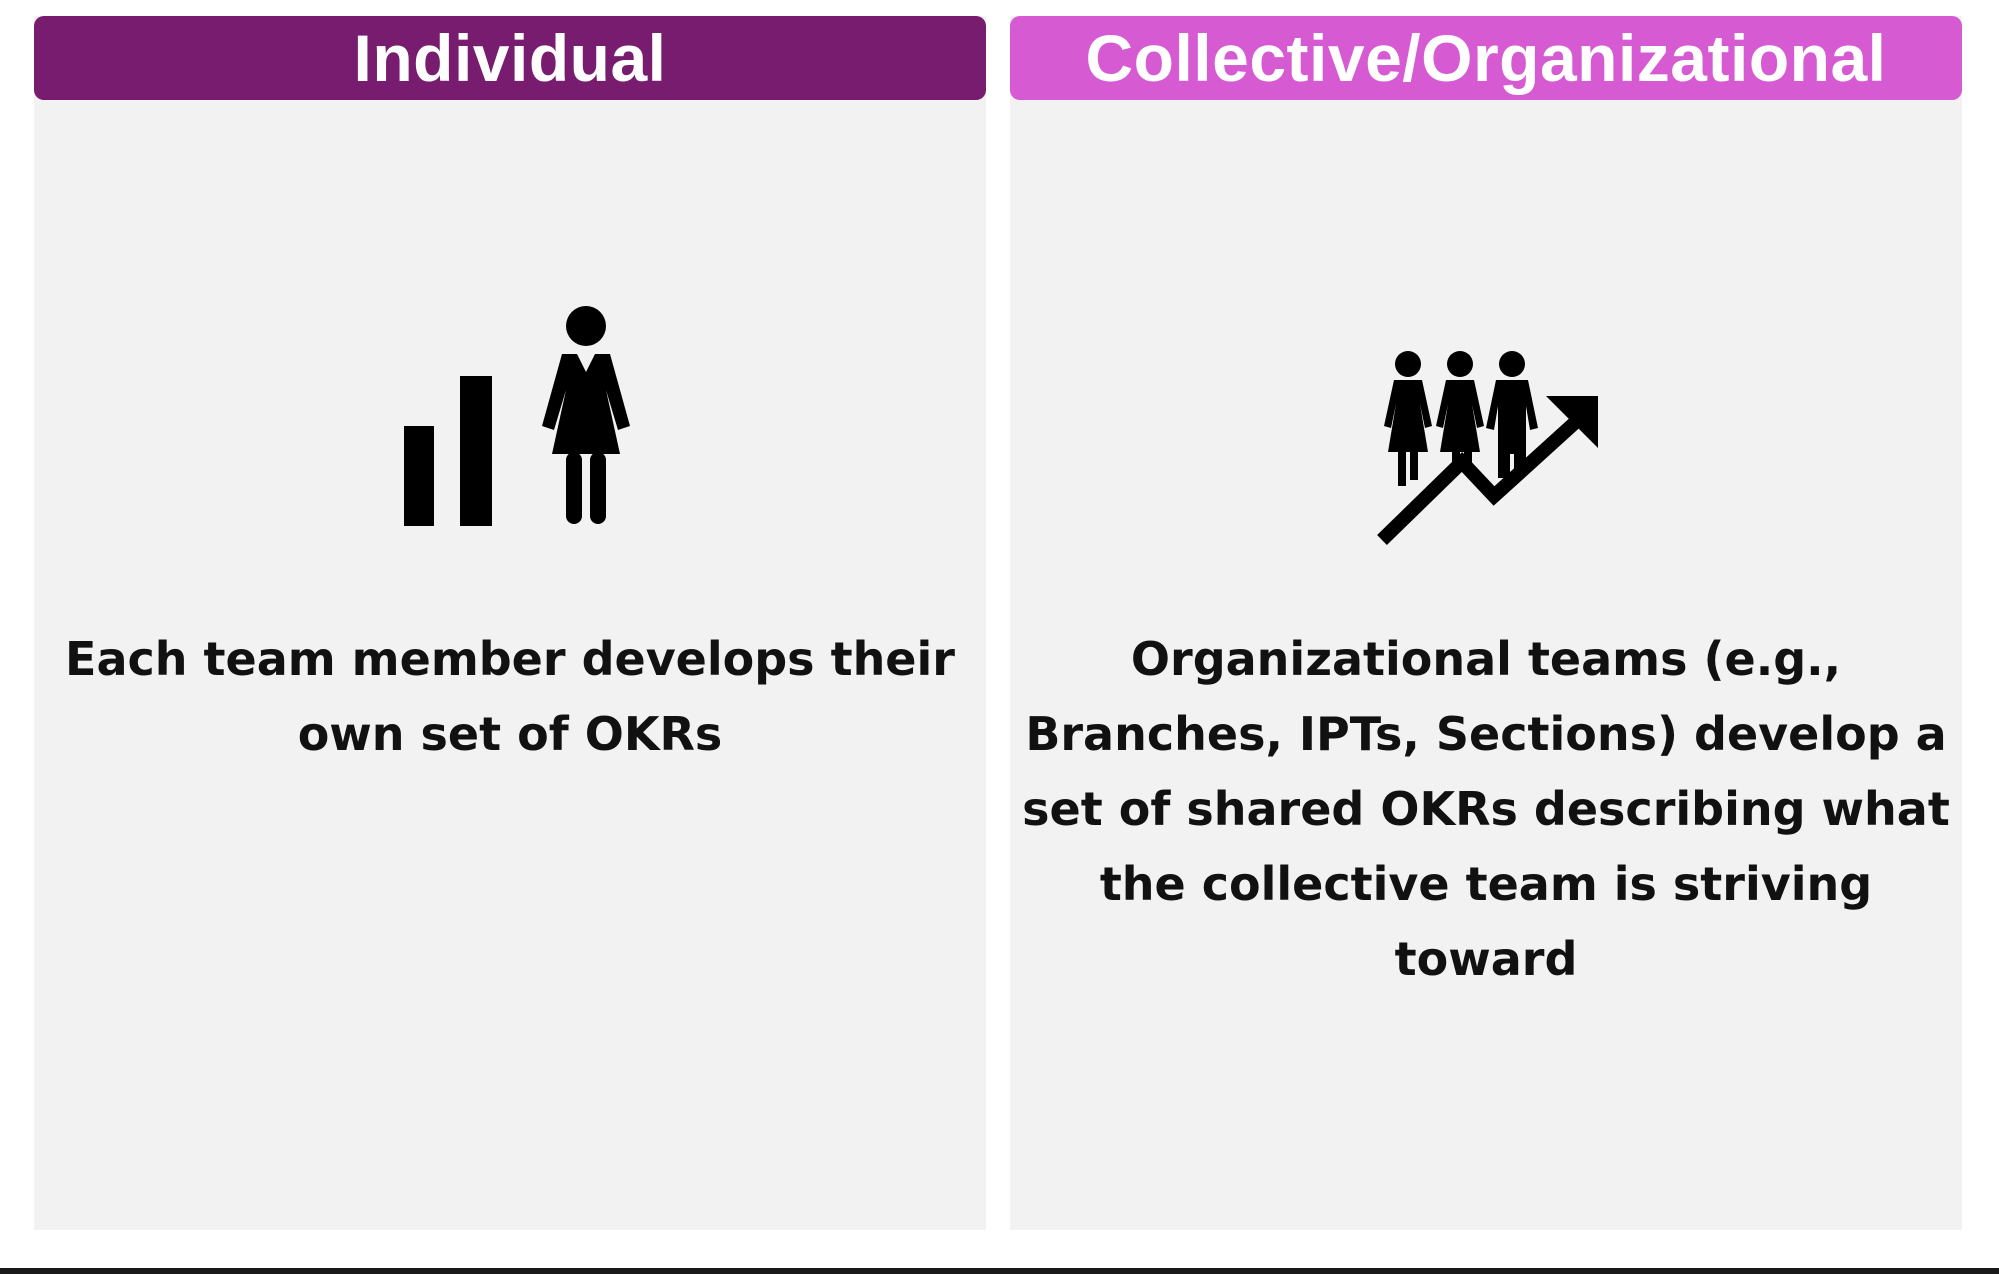  I want to click on woman-bar-chart-icon, so click(517, 416).